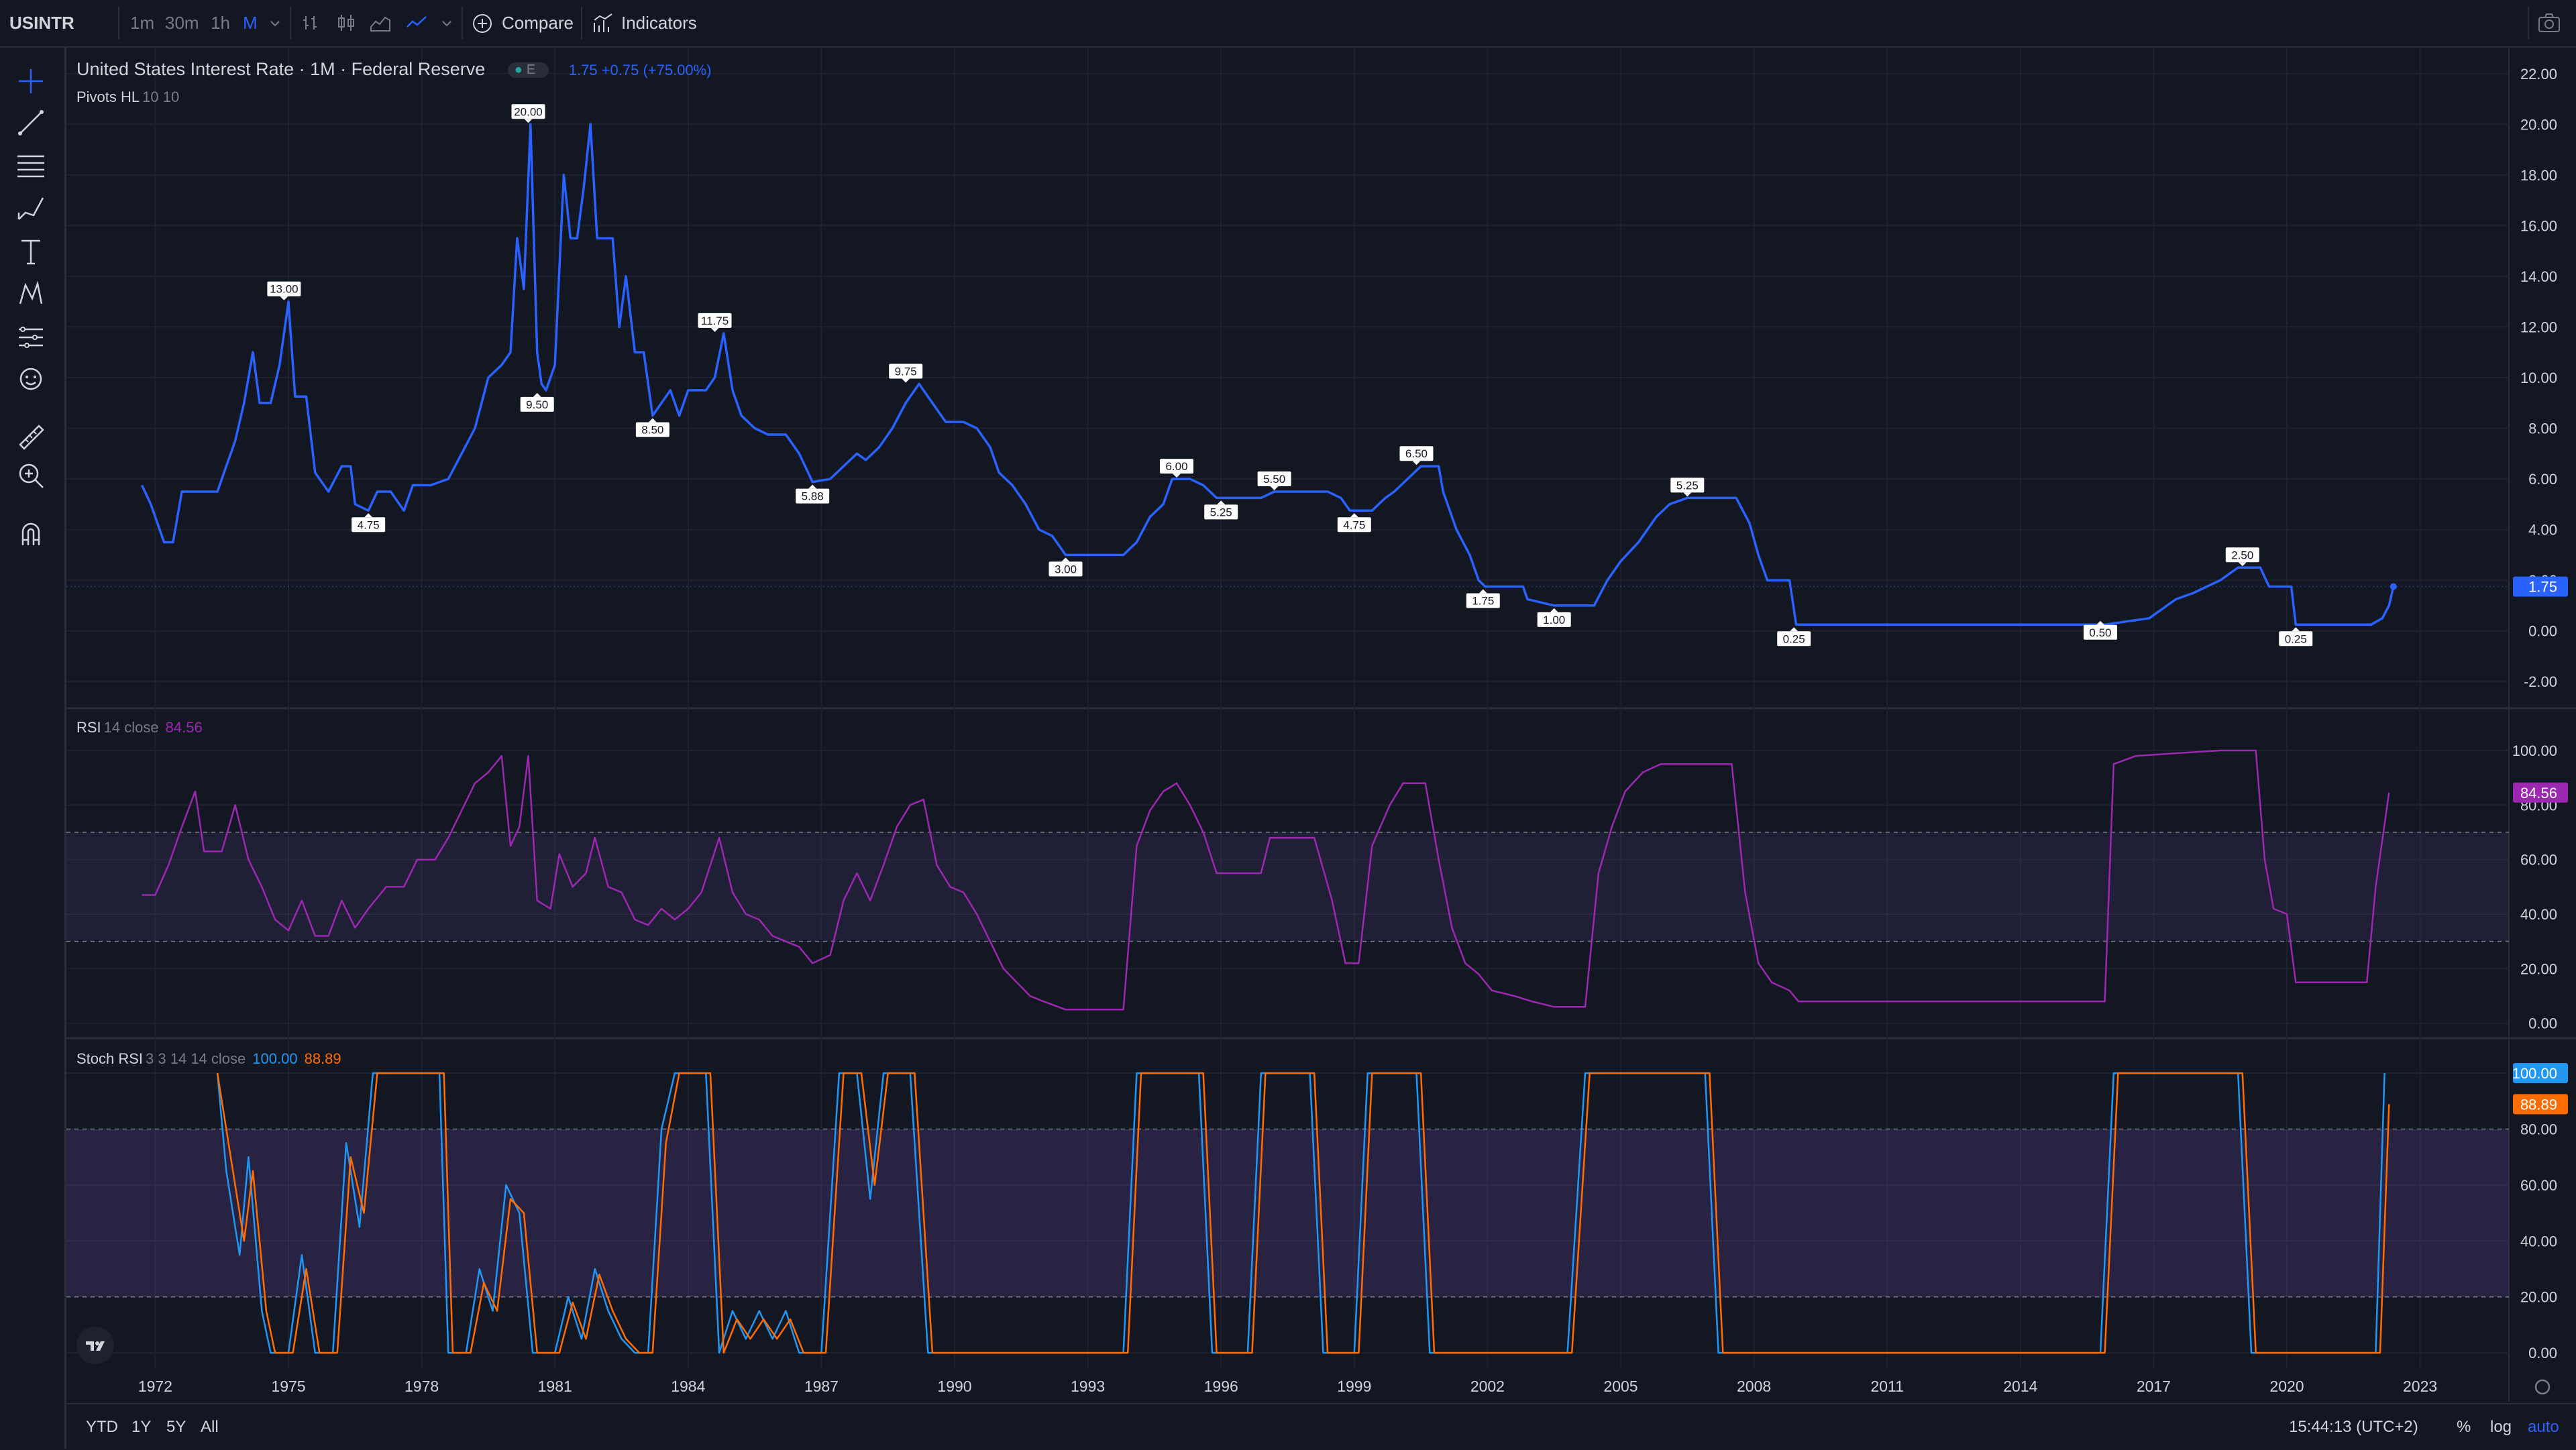 The image size is (2576, 1450). What do you see at coordinates (2420, 1386) in the screenshot?
I see `x-tick-label: 2023` at bounding box center [2420, 1386].